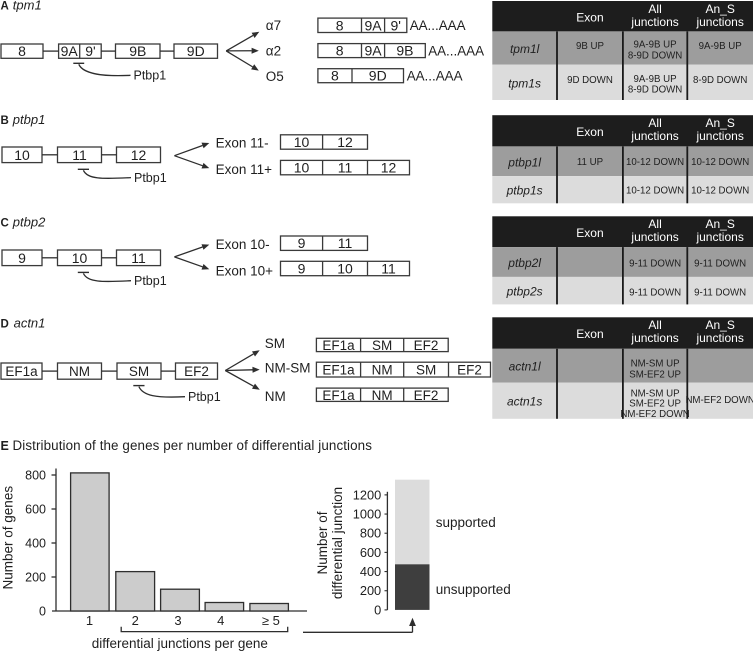  Describe the element at coordinates (245, 270) in the screenshot. I see `svg-text: Exon 10+` at that location.